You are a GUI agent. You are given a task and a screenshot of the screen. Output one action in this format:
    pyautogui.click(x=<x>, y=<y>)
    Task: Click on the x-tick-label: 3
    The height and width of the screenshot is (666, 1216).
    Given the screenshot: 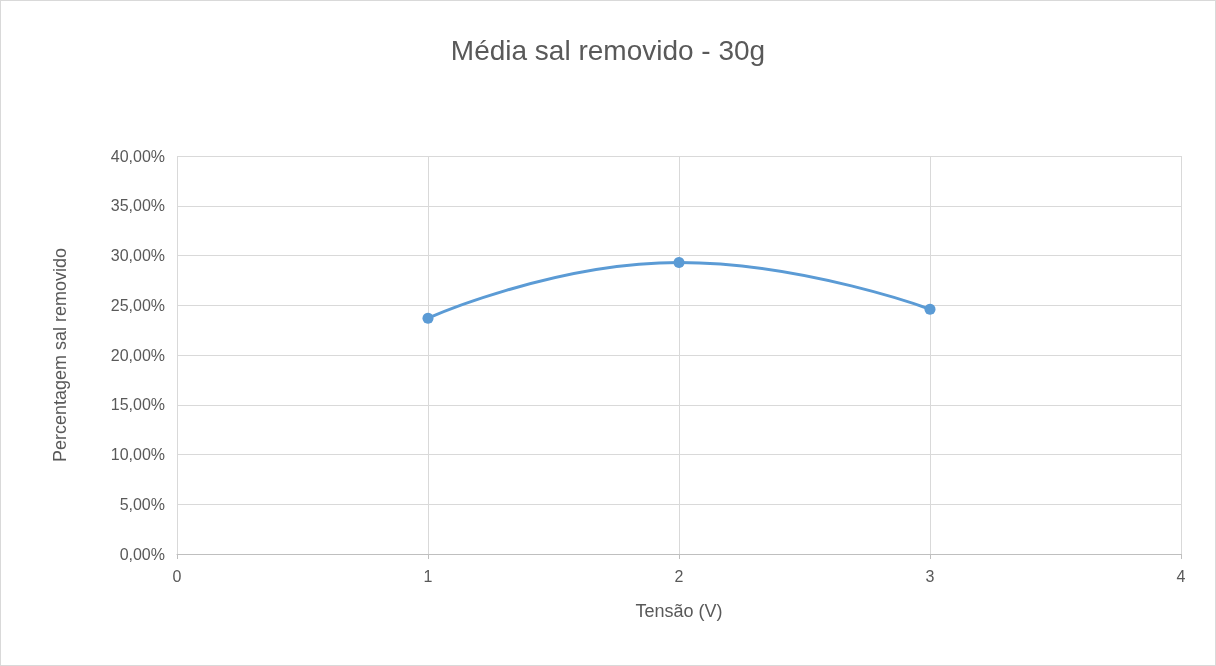 What is the action you would take?
    pyautogui.click(x=930, y=576)
    